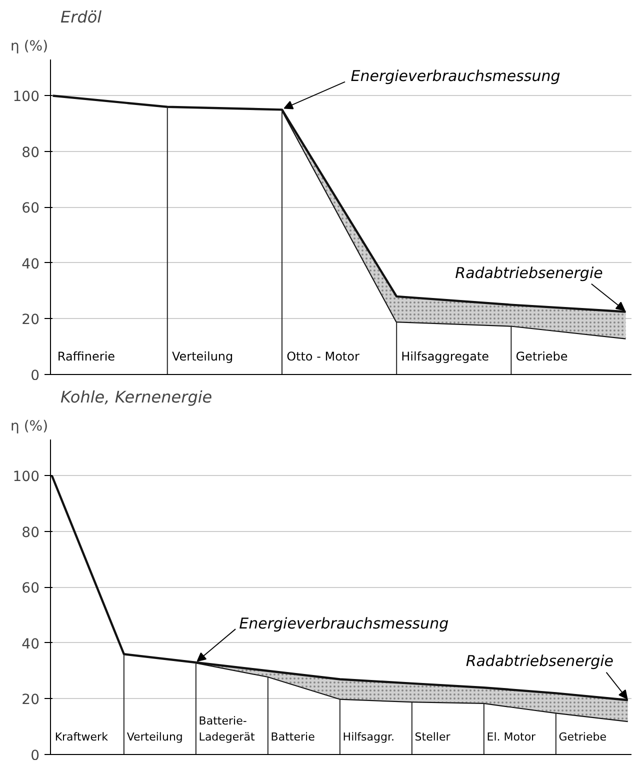  What do you see at coordinates (136, 397) in the screenshot?
I see `chart-title: Kohle, Kernenergie` at bounding box center [136, 397].